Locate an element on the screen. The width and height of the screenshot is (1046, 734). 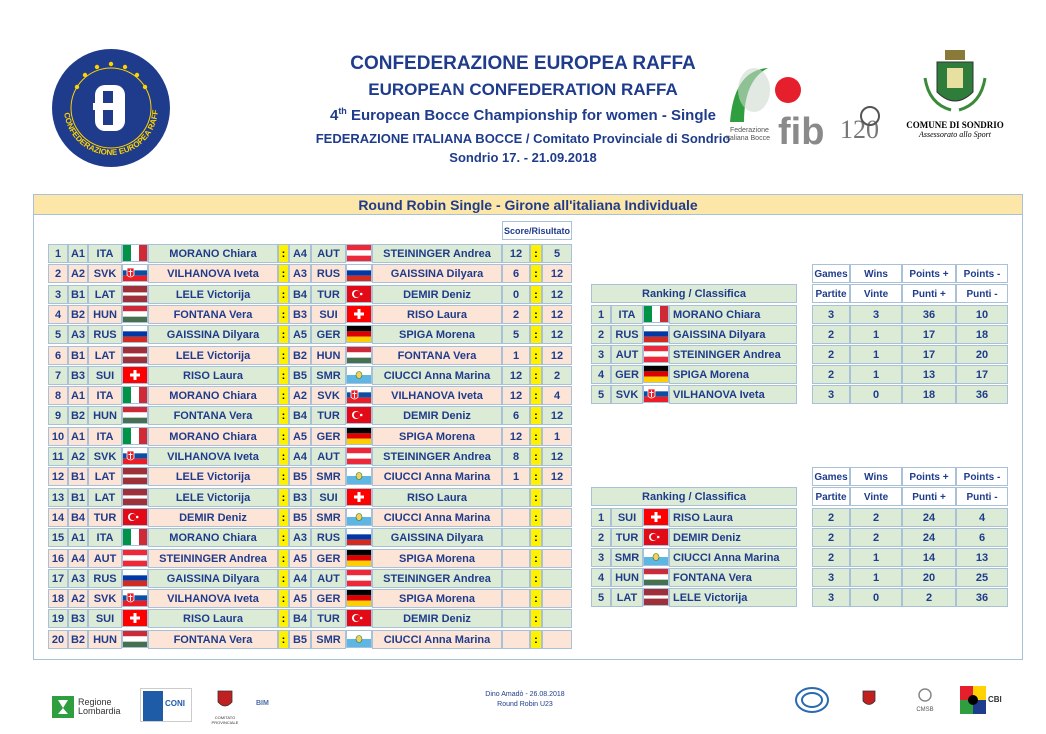
match-country-2: TUR is located at coordinates (328, 294).